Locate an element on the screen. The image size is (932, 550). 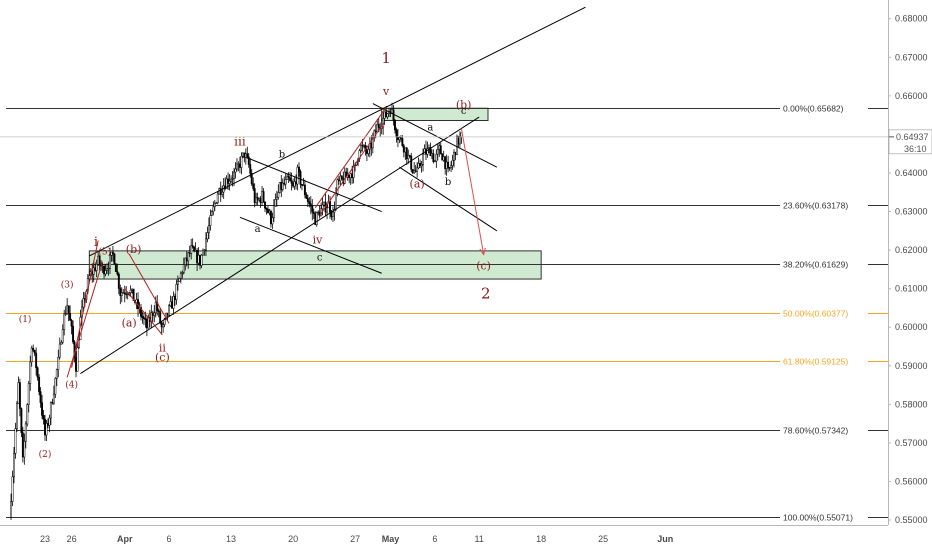
price-tick-label: 0.60000 is located at coordinates (911, 327).